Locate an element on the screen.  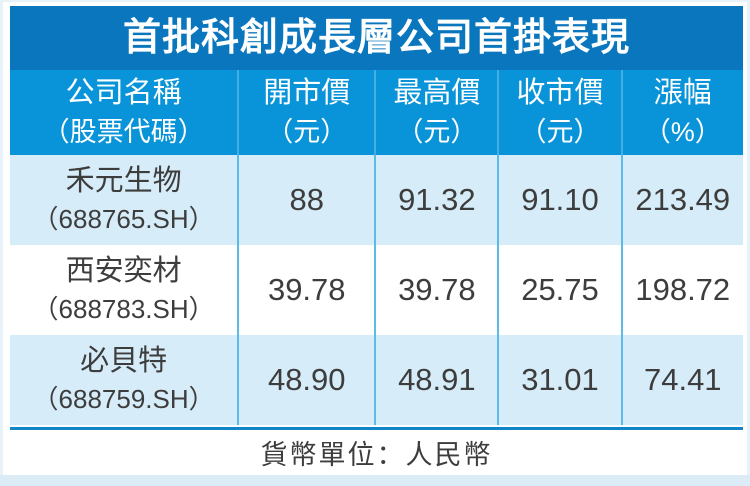
column-header-close: 收市價 （元） is located at coordinates (558, 112).